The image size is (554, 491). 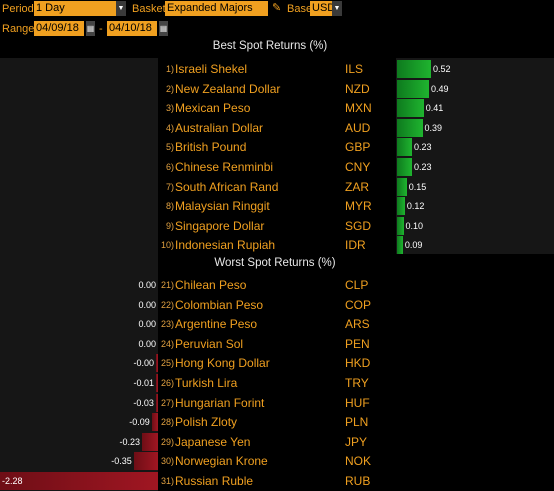 What do you see at coordinates (216, 324) in the screenshot?
I see `currency-name: Argentine Peso` at bounding box center [216, 324].